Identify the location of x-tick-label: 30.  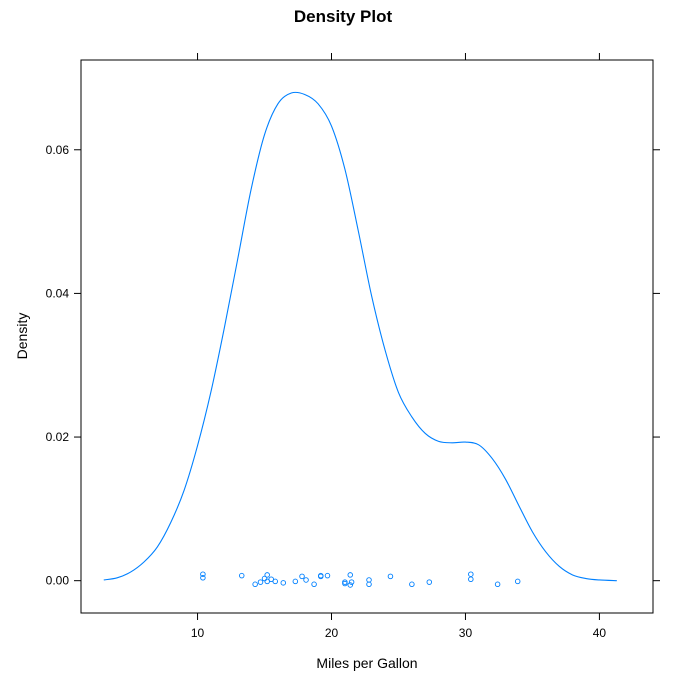
(466, 633).